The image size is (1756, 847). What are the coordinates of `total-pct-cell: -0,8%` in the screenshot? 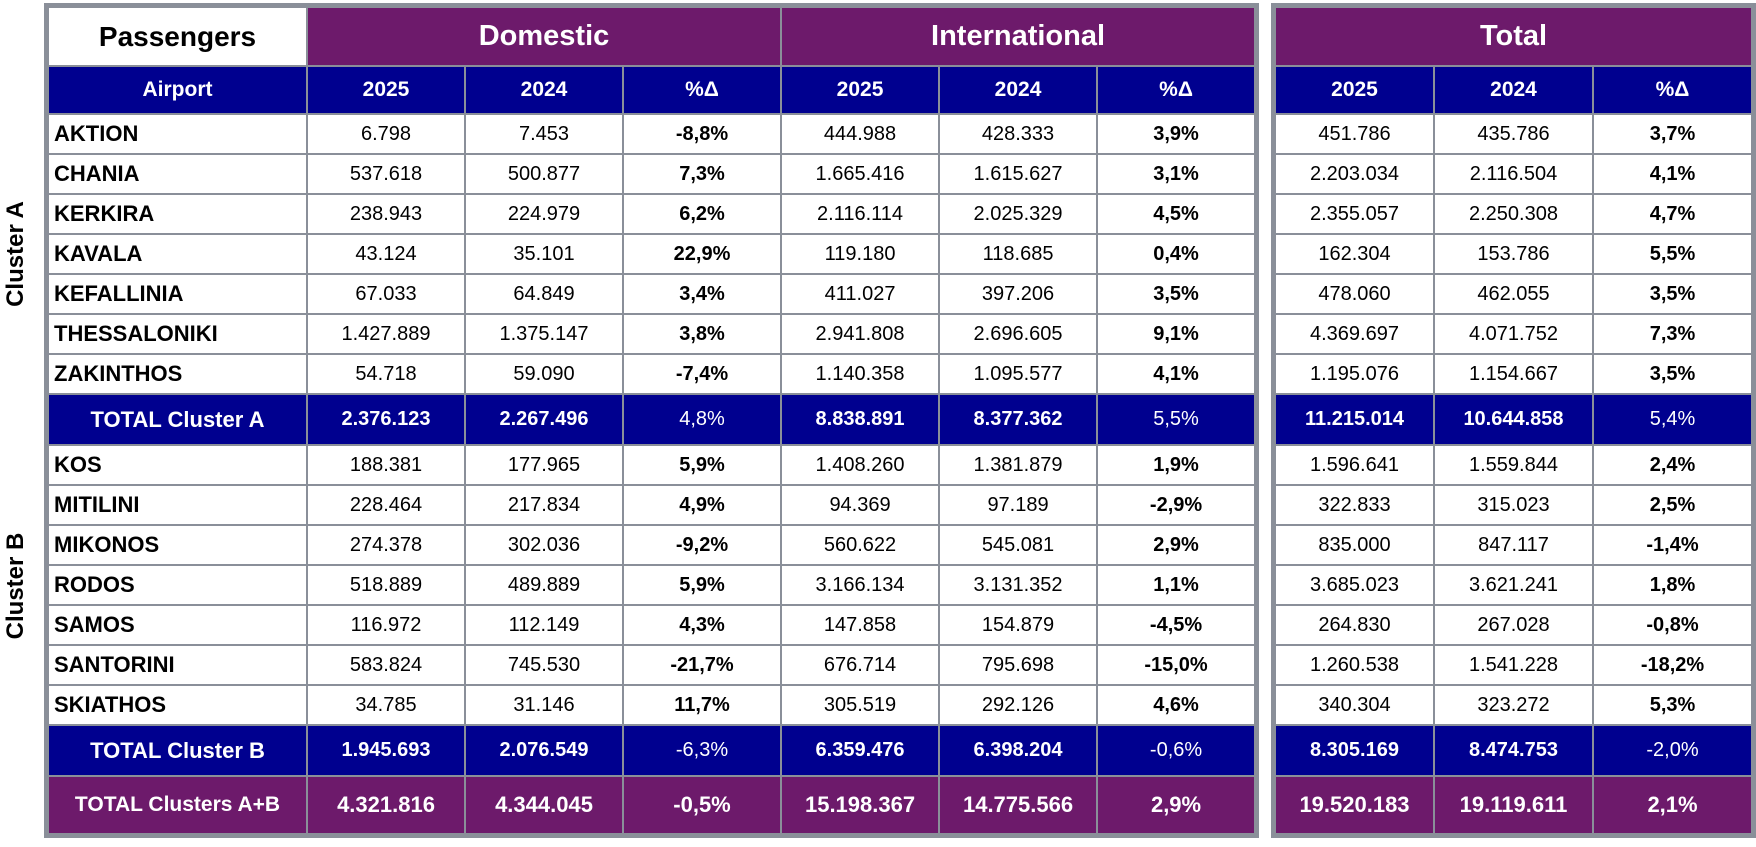 It's located at (1672, 625).